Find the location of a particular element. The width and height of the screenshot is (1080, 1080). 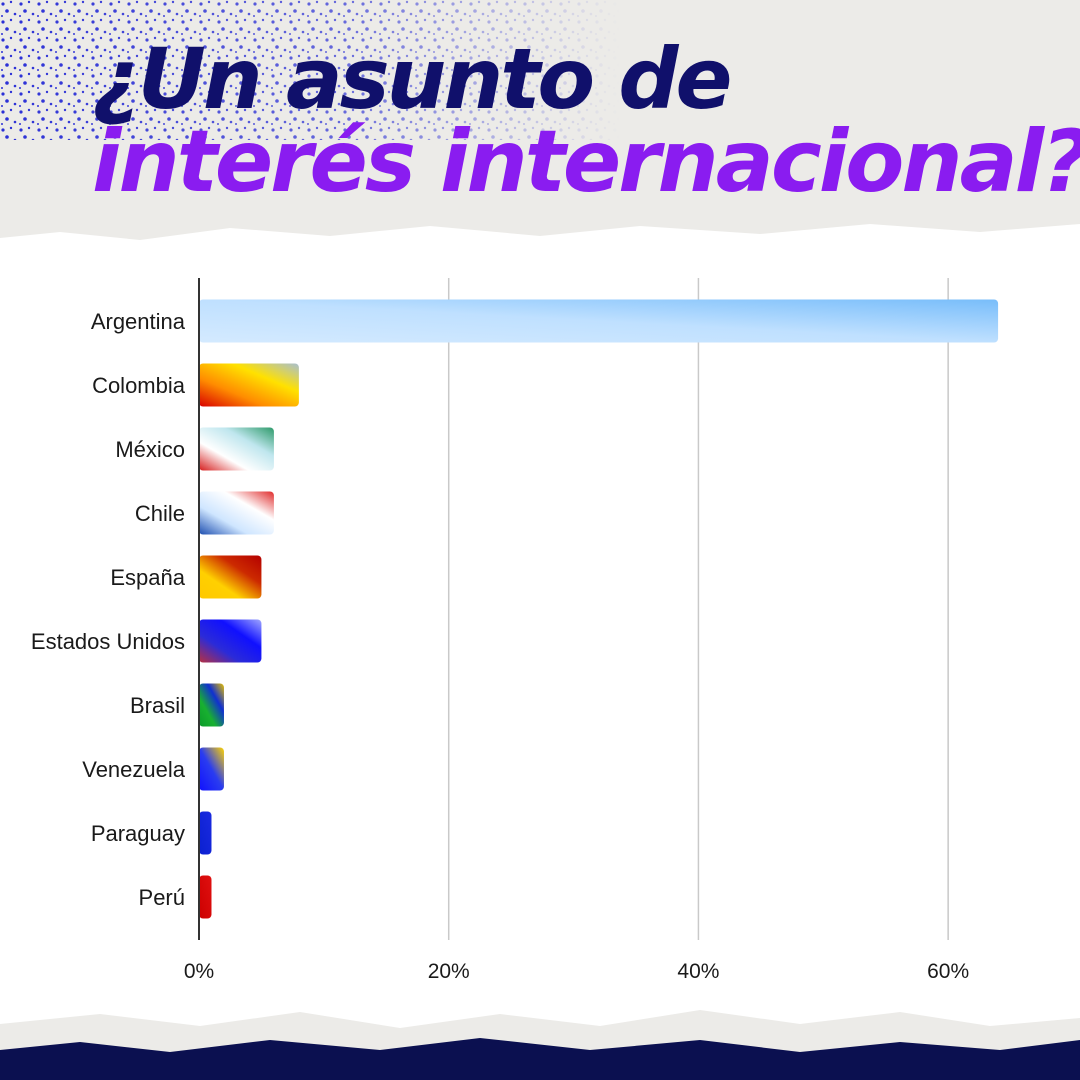

category-label: España is located at coordinates (147, 577).